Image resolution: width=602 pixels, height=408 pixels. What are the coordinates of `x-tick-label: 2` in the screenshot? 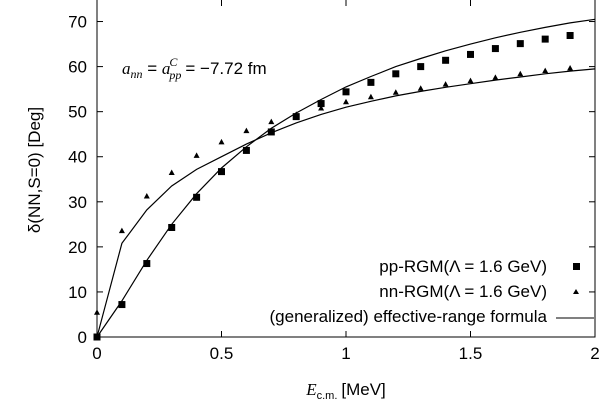 It's located at (594, 353).